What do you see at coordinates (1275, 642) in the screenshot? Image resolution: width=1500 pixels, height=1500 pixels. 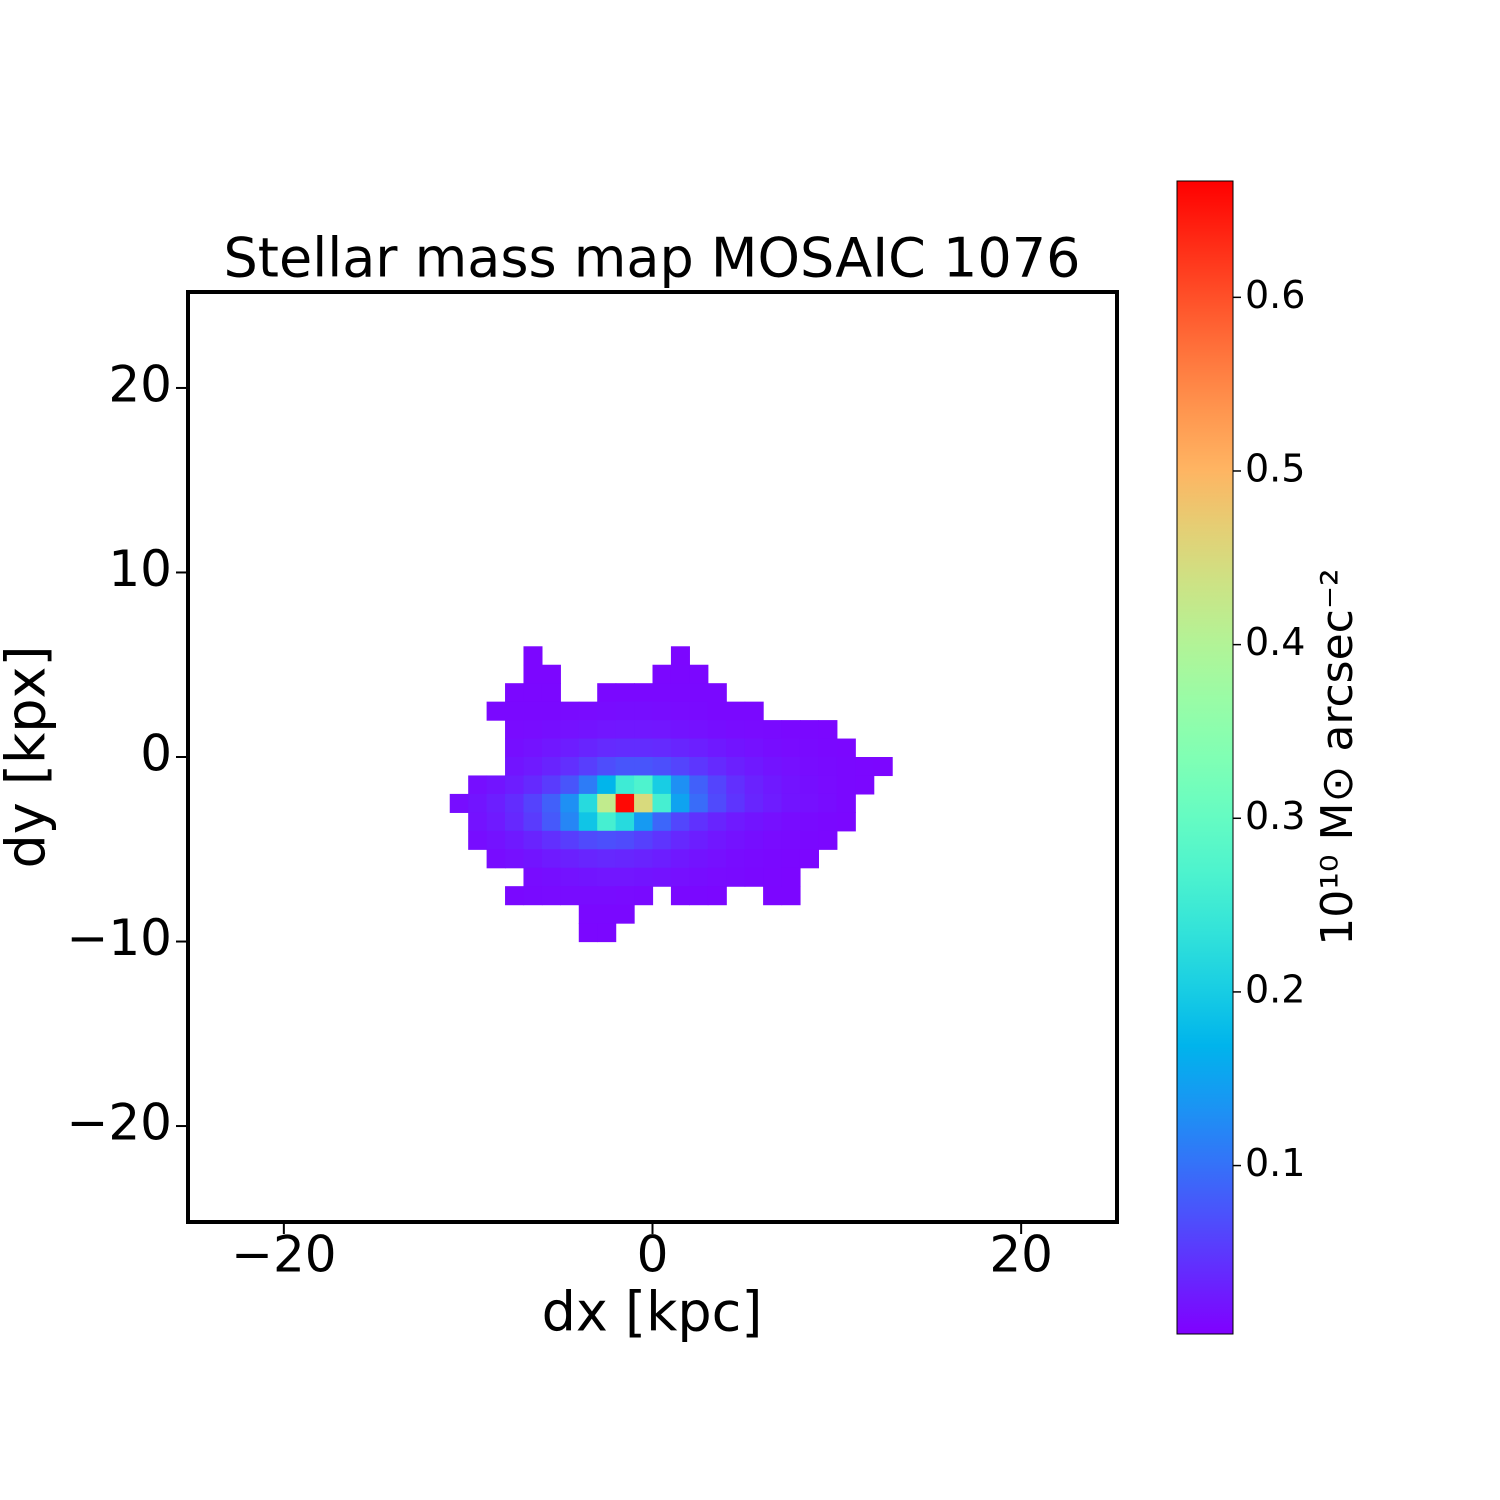 I see `colorbar-tick-label: 0.4` at bounding box center [1275, 642].